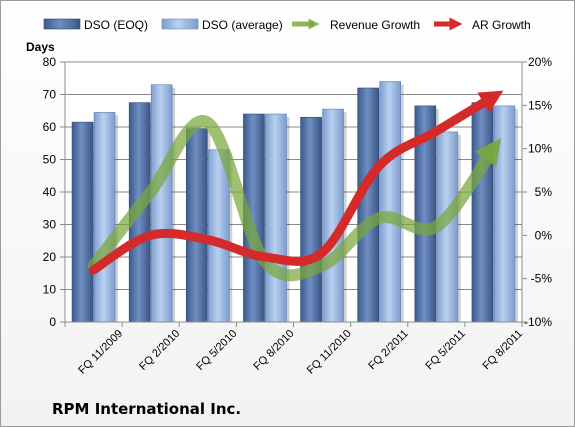  I want to click on legend-item-dso-eoq: DSO (EOQ), so click(95, 25).